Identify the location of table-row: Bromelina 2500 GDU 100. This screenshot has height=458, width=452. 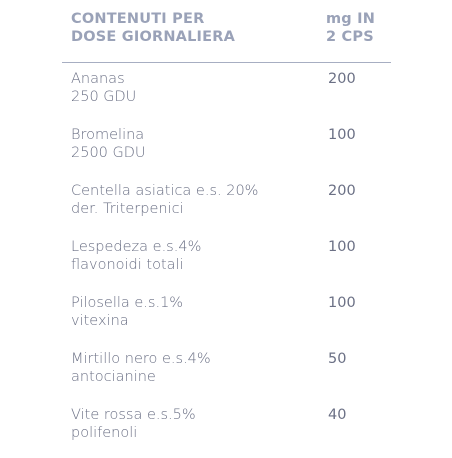
(226, 152).